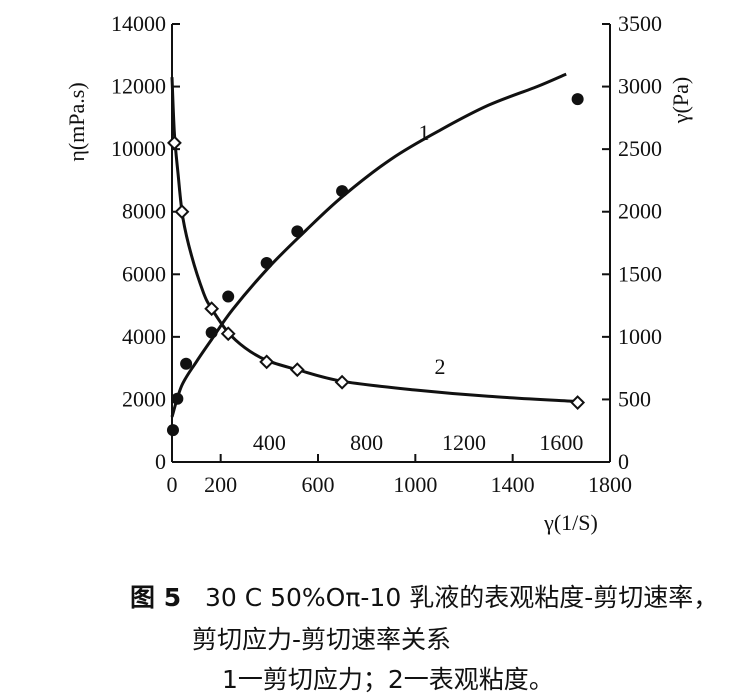 The width and height of the screenshot is (749, 699). What do you see at coordinates (145, 242) in the screenshot?
I see `left-y-axis: 0 2000 4000 6000 8000 10000 12000 14000` at bounding box center [145, 242].